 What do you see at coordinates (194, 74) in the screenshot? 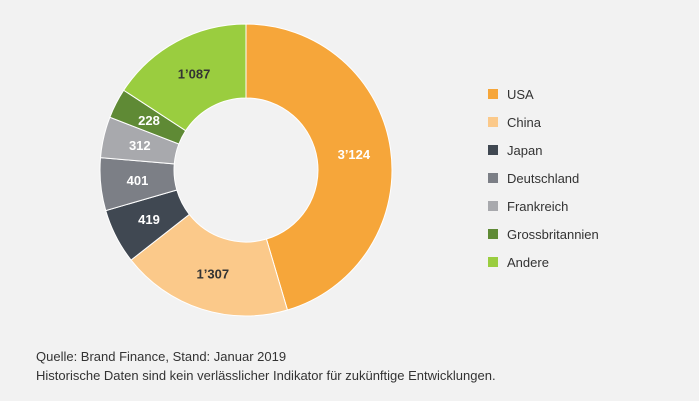
I see `slice-label-andere: 1’087` at bounding box center [194, 74].